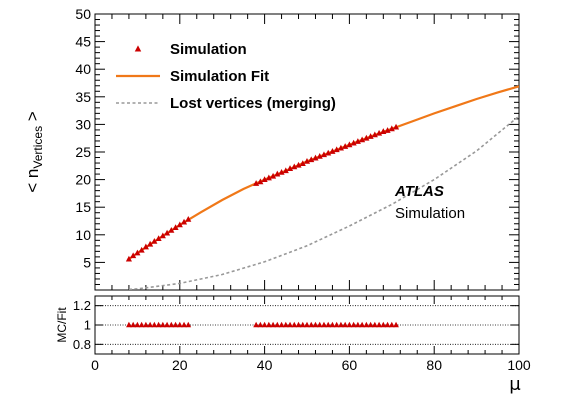 This screenshot has width=581, height=416. I want to click on ratio-series-layer, so click(262, 324).